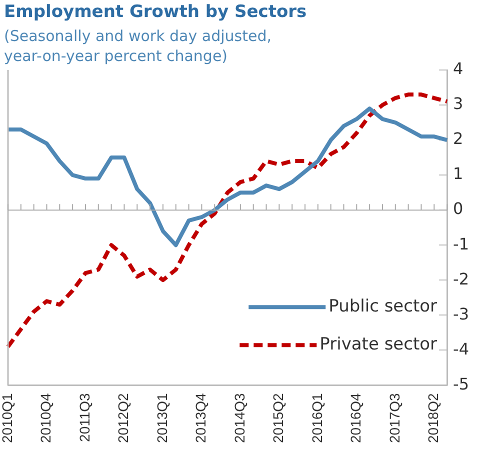 This screenshot has width=485, height=451. What do you see at coordinates (461, 384) in the screenshot?
I see `y-tick-label: -5` at bounding box center [461, 384].